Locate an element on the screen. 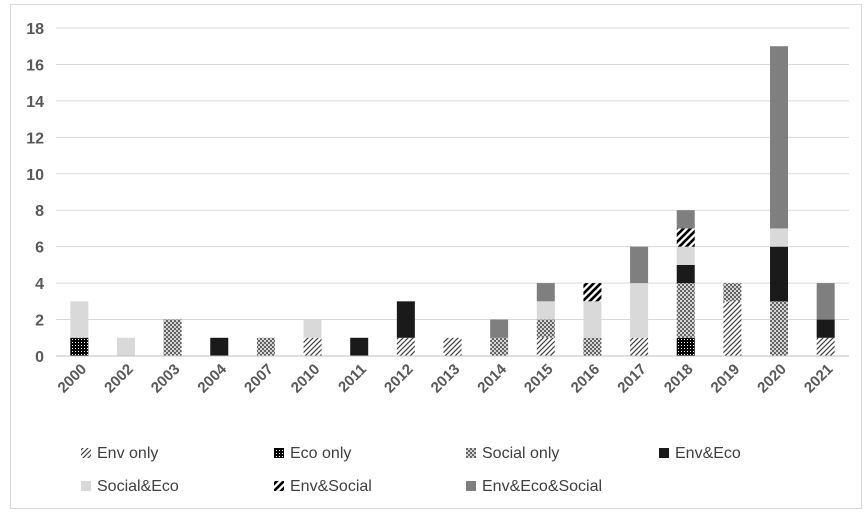 This screenshot has width=867, height=514. y-axis-ticks: 0 2 4 6 8 10 12 14 16 18 is located at coordinates (35, 193).